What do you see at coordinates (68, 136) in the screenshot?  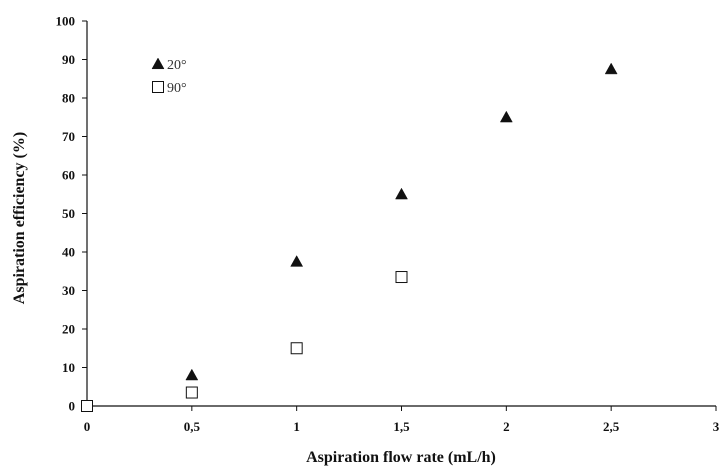 I see `y-tick-label: 70` at bounding box center [68, 136].